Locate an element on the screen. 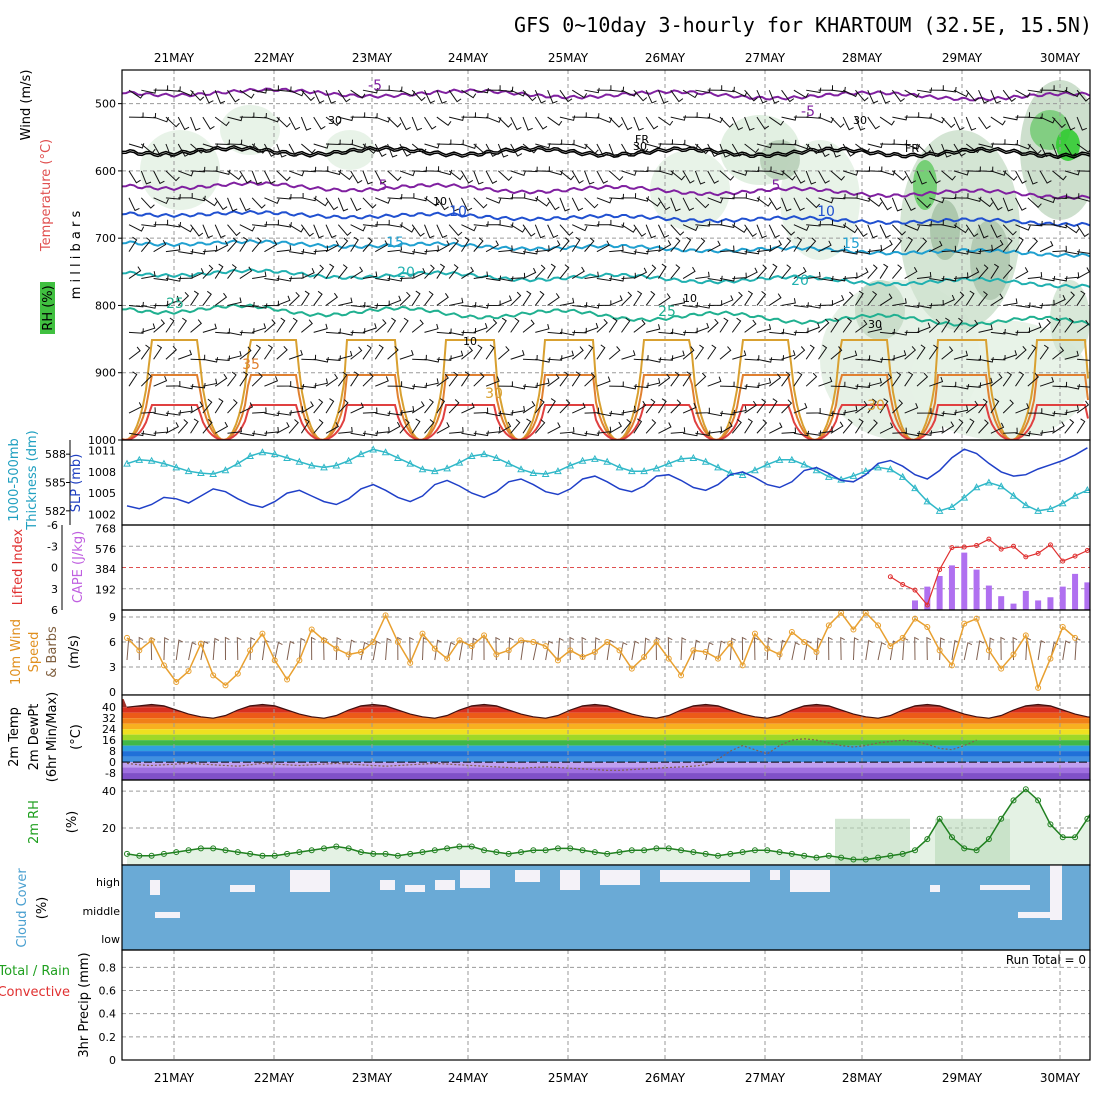  temp2m-grid is located at coordinates (617, 737).